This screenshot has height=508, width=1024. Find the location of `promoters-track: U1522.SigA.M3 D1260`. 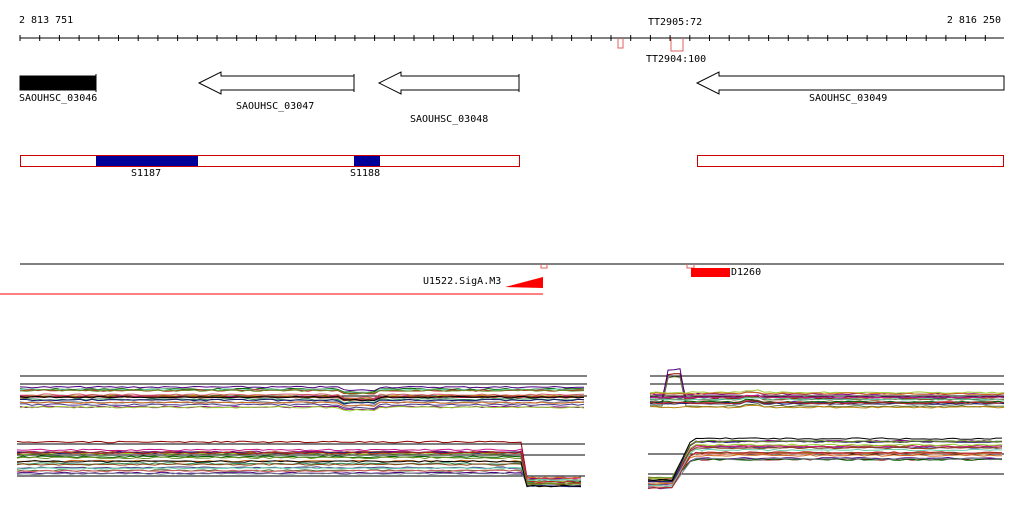

promoters-track: U1522.SigA.M3 D1260 is located at coordinates (502, 279).